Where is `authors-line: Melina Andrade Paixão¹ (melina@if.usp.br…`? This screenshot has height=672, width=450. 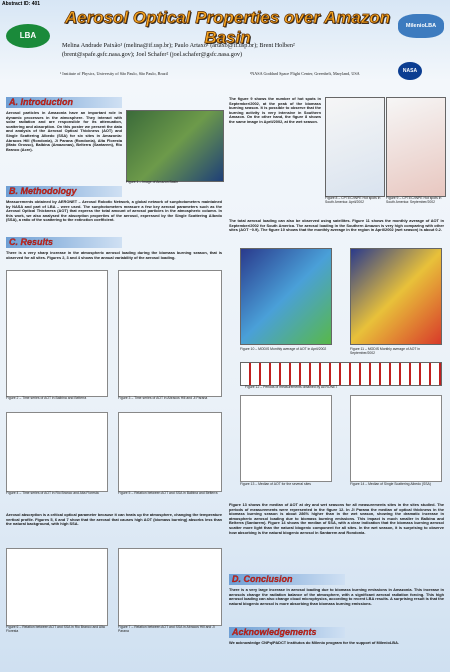
authors-line: Melina Andrade Paixão¹ (melina@if.usp.br… is located at coordinates (178, 45).